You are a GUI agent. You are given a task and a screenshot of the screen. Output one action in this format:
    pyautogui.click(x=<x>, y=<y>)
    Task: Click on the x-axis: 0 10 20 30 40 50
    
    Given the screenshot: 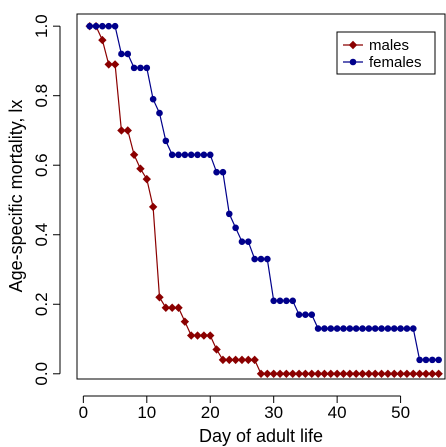 What is the action you would take?
    pyautogui.click(x=244, y=408)
    